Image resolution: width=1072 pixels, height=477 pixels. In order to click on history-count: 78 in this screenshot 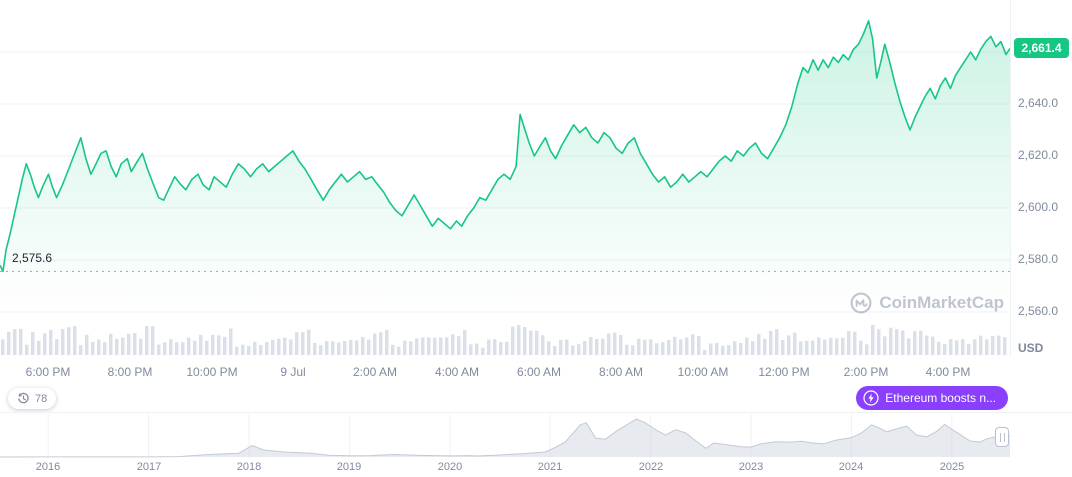, I will do `click(41, 398)`.